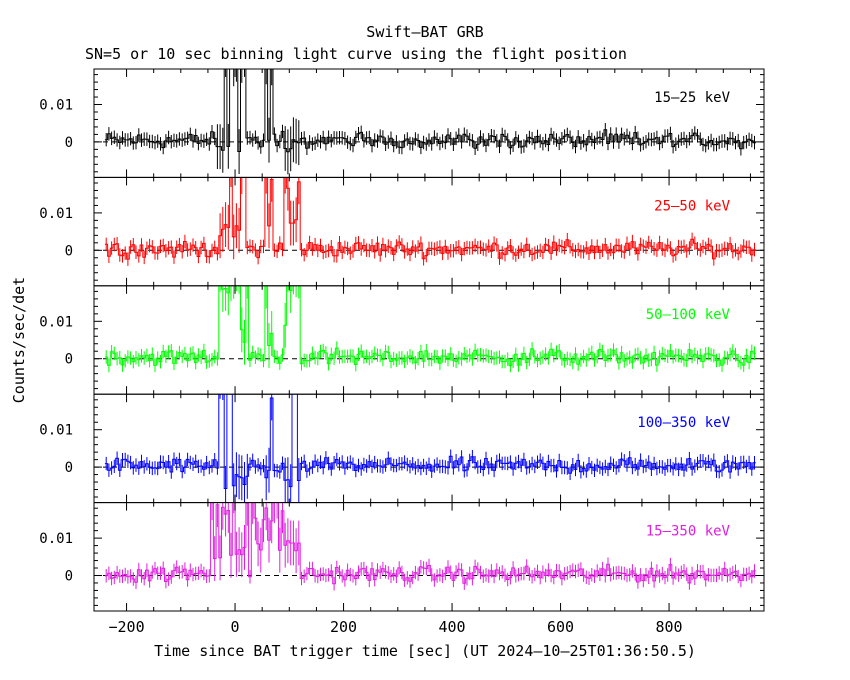 Image resolution: width=850 pixels, height=680 pixels. Describe the element at coordinates (692, 206) in the screenshot. I see `energy-band-label: 25–50 keV` at that location.